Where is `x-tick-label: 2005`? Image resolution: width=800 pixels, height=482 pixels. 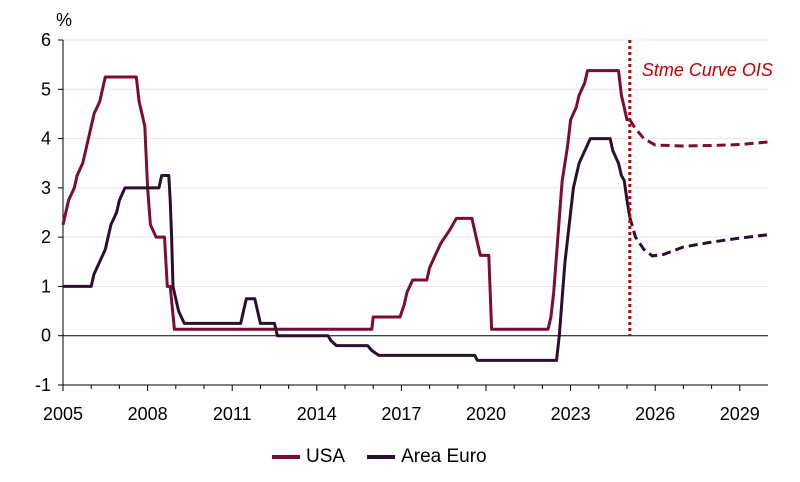
x-tick-label: 2005 is located at coordinates (63, 414).